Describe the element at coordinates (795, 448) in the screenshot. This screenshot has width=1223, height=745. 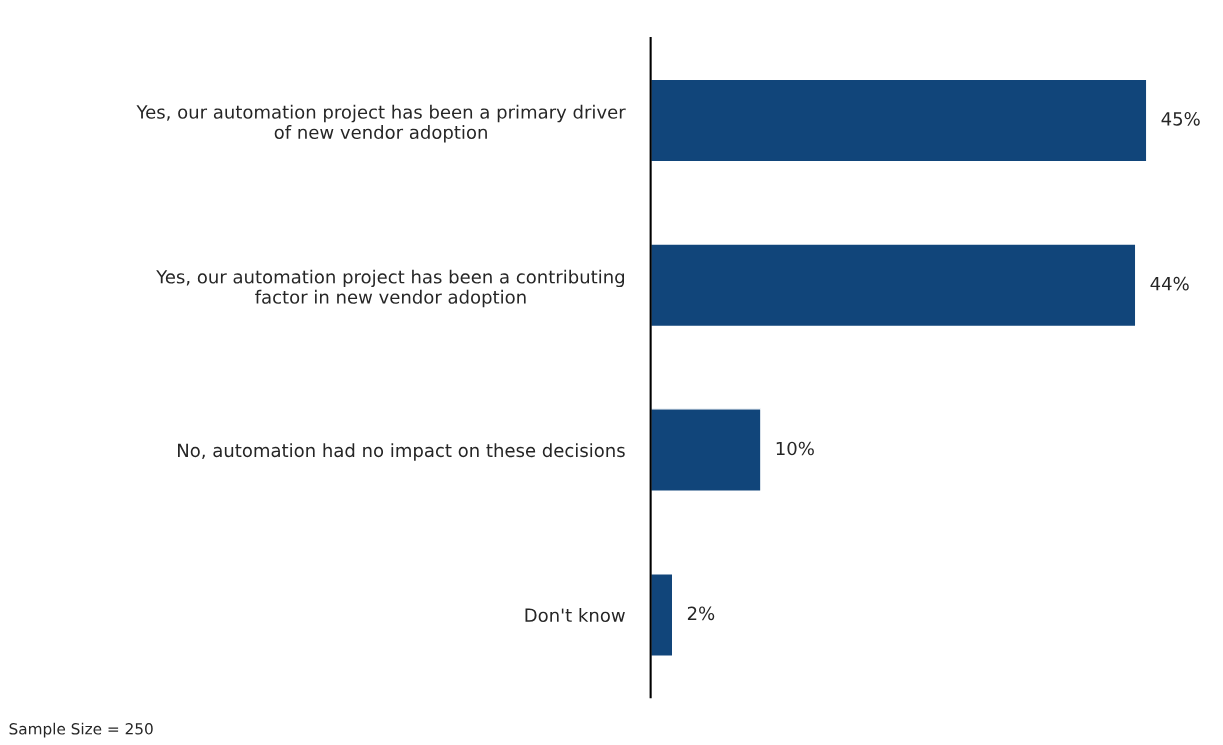
I see `data-label: 10%` at that location.